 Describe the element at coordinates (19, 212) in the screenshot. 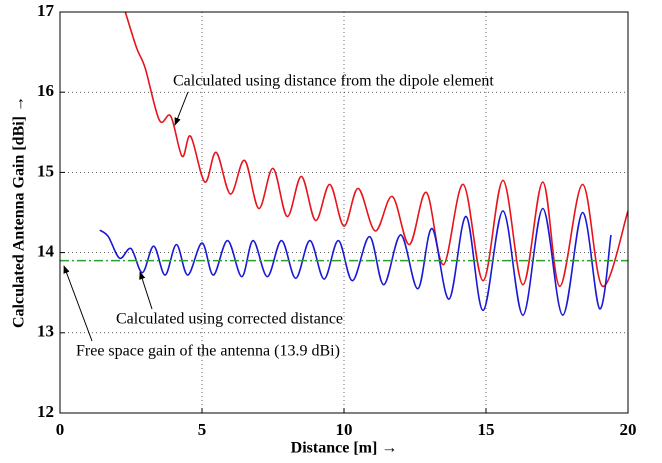

I see `y-axis-label: Calculated Antenna Gain [dBi] →` at that location.